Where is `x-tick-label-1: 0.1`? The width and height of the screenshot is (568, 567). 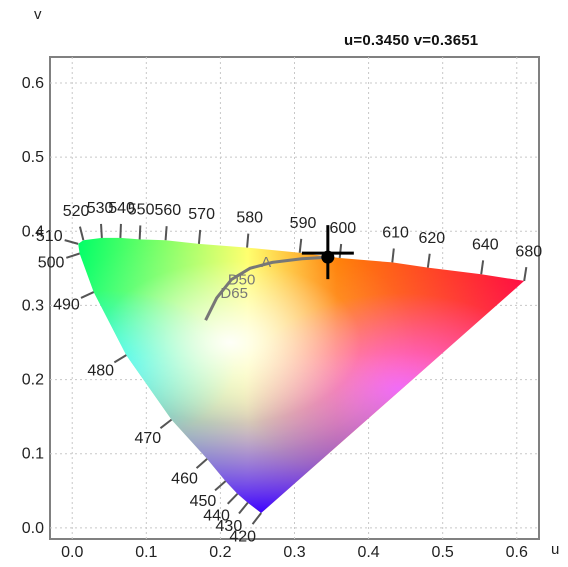 x-tick-label-1: 0.1 is located at coordinates (146, 552).